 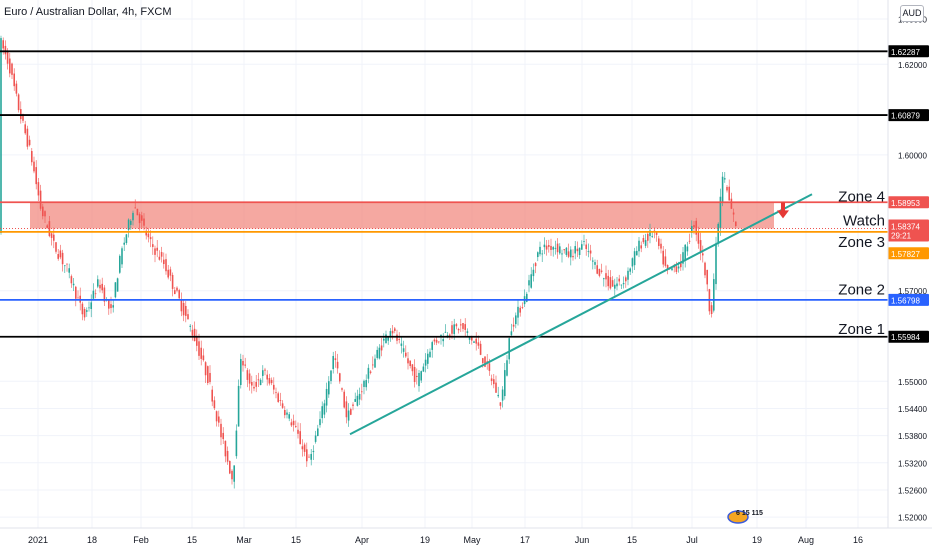 I want to click on zone-label: Zone 1, so click(x=861, y=329).